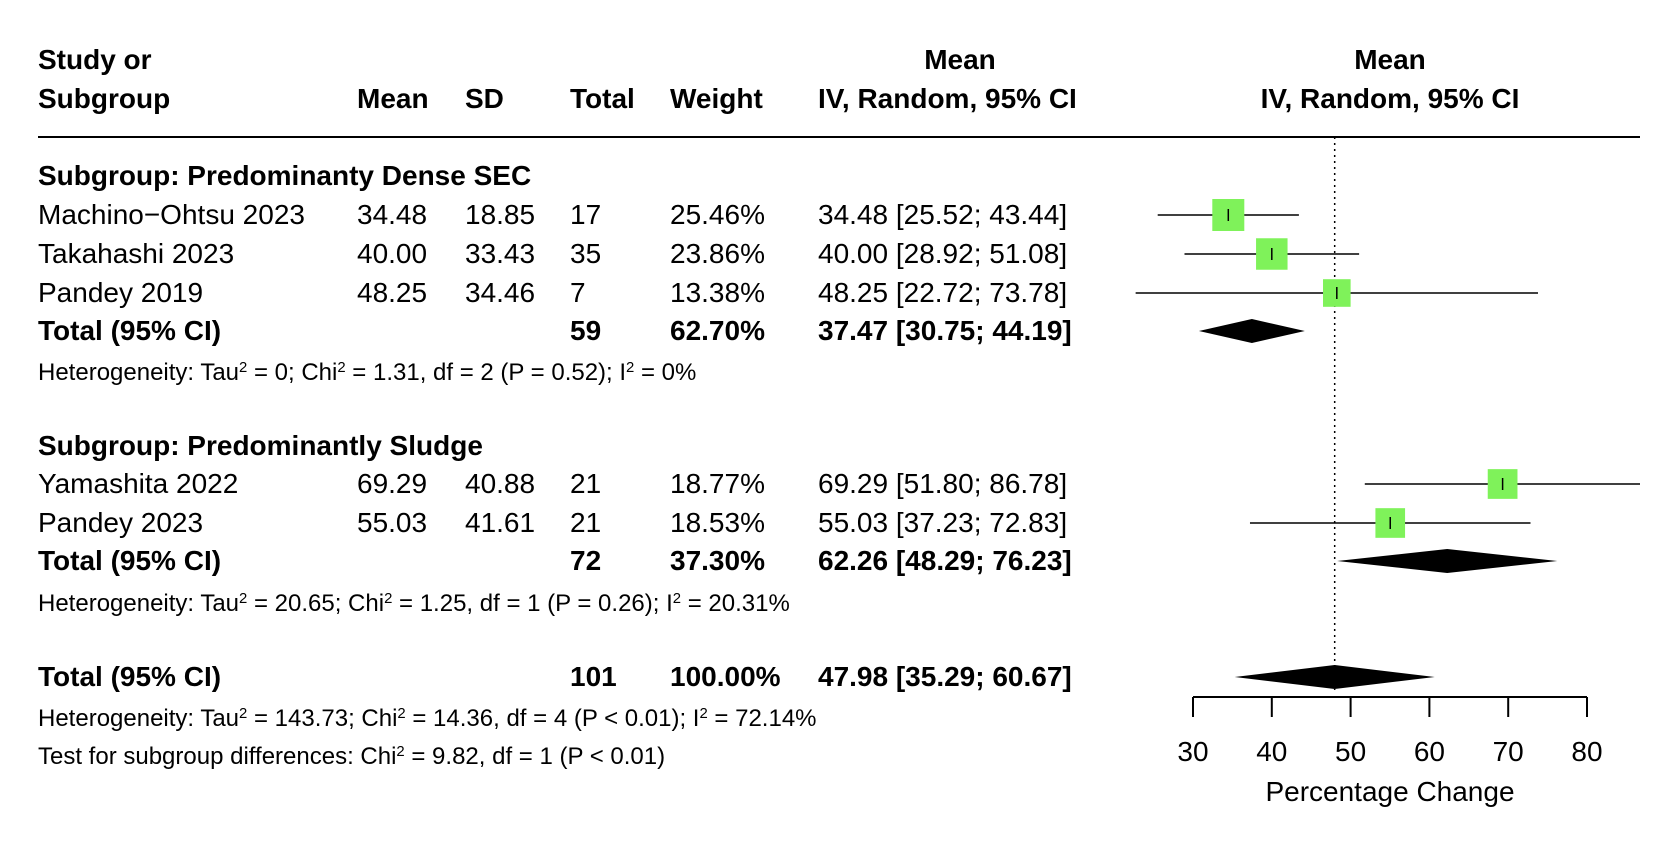 The height and width of the screenshot is (856, 1674). I want to click on study-name: Yamashita 2022, so click(138, 483).